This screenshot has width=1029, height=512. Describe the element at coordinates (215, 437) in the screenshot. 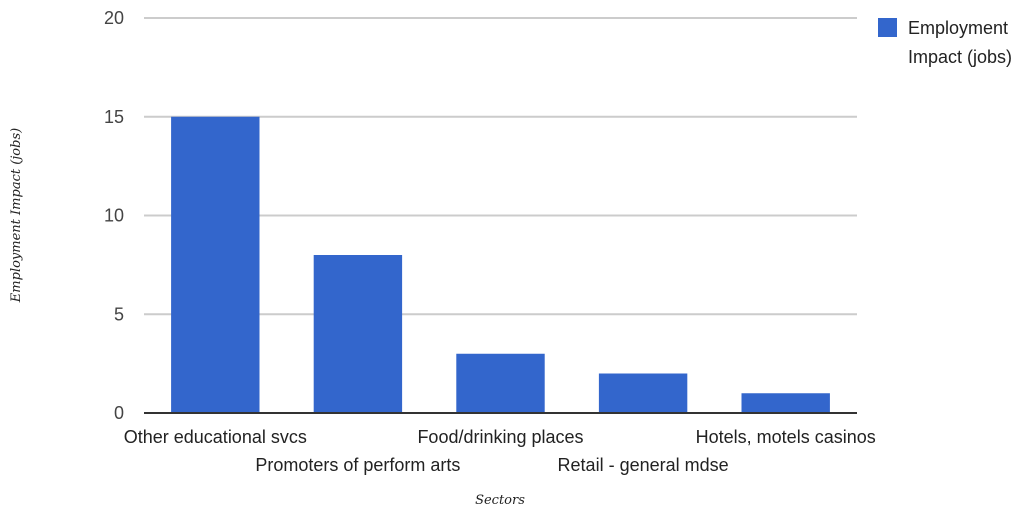

I see `x-category-label: Other educational svcs` at that location.